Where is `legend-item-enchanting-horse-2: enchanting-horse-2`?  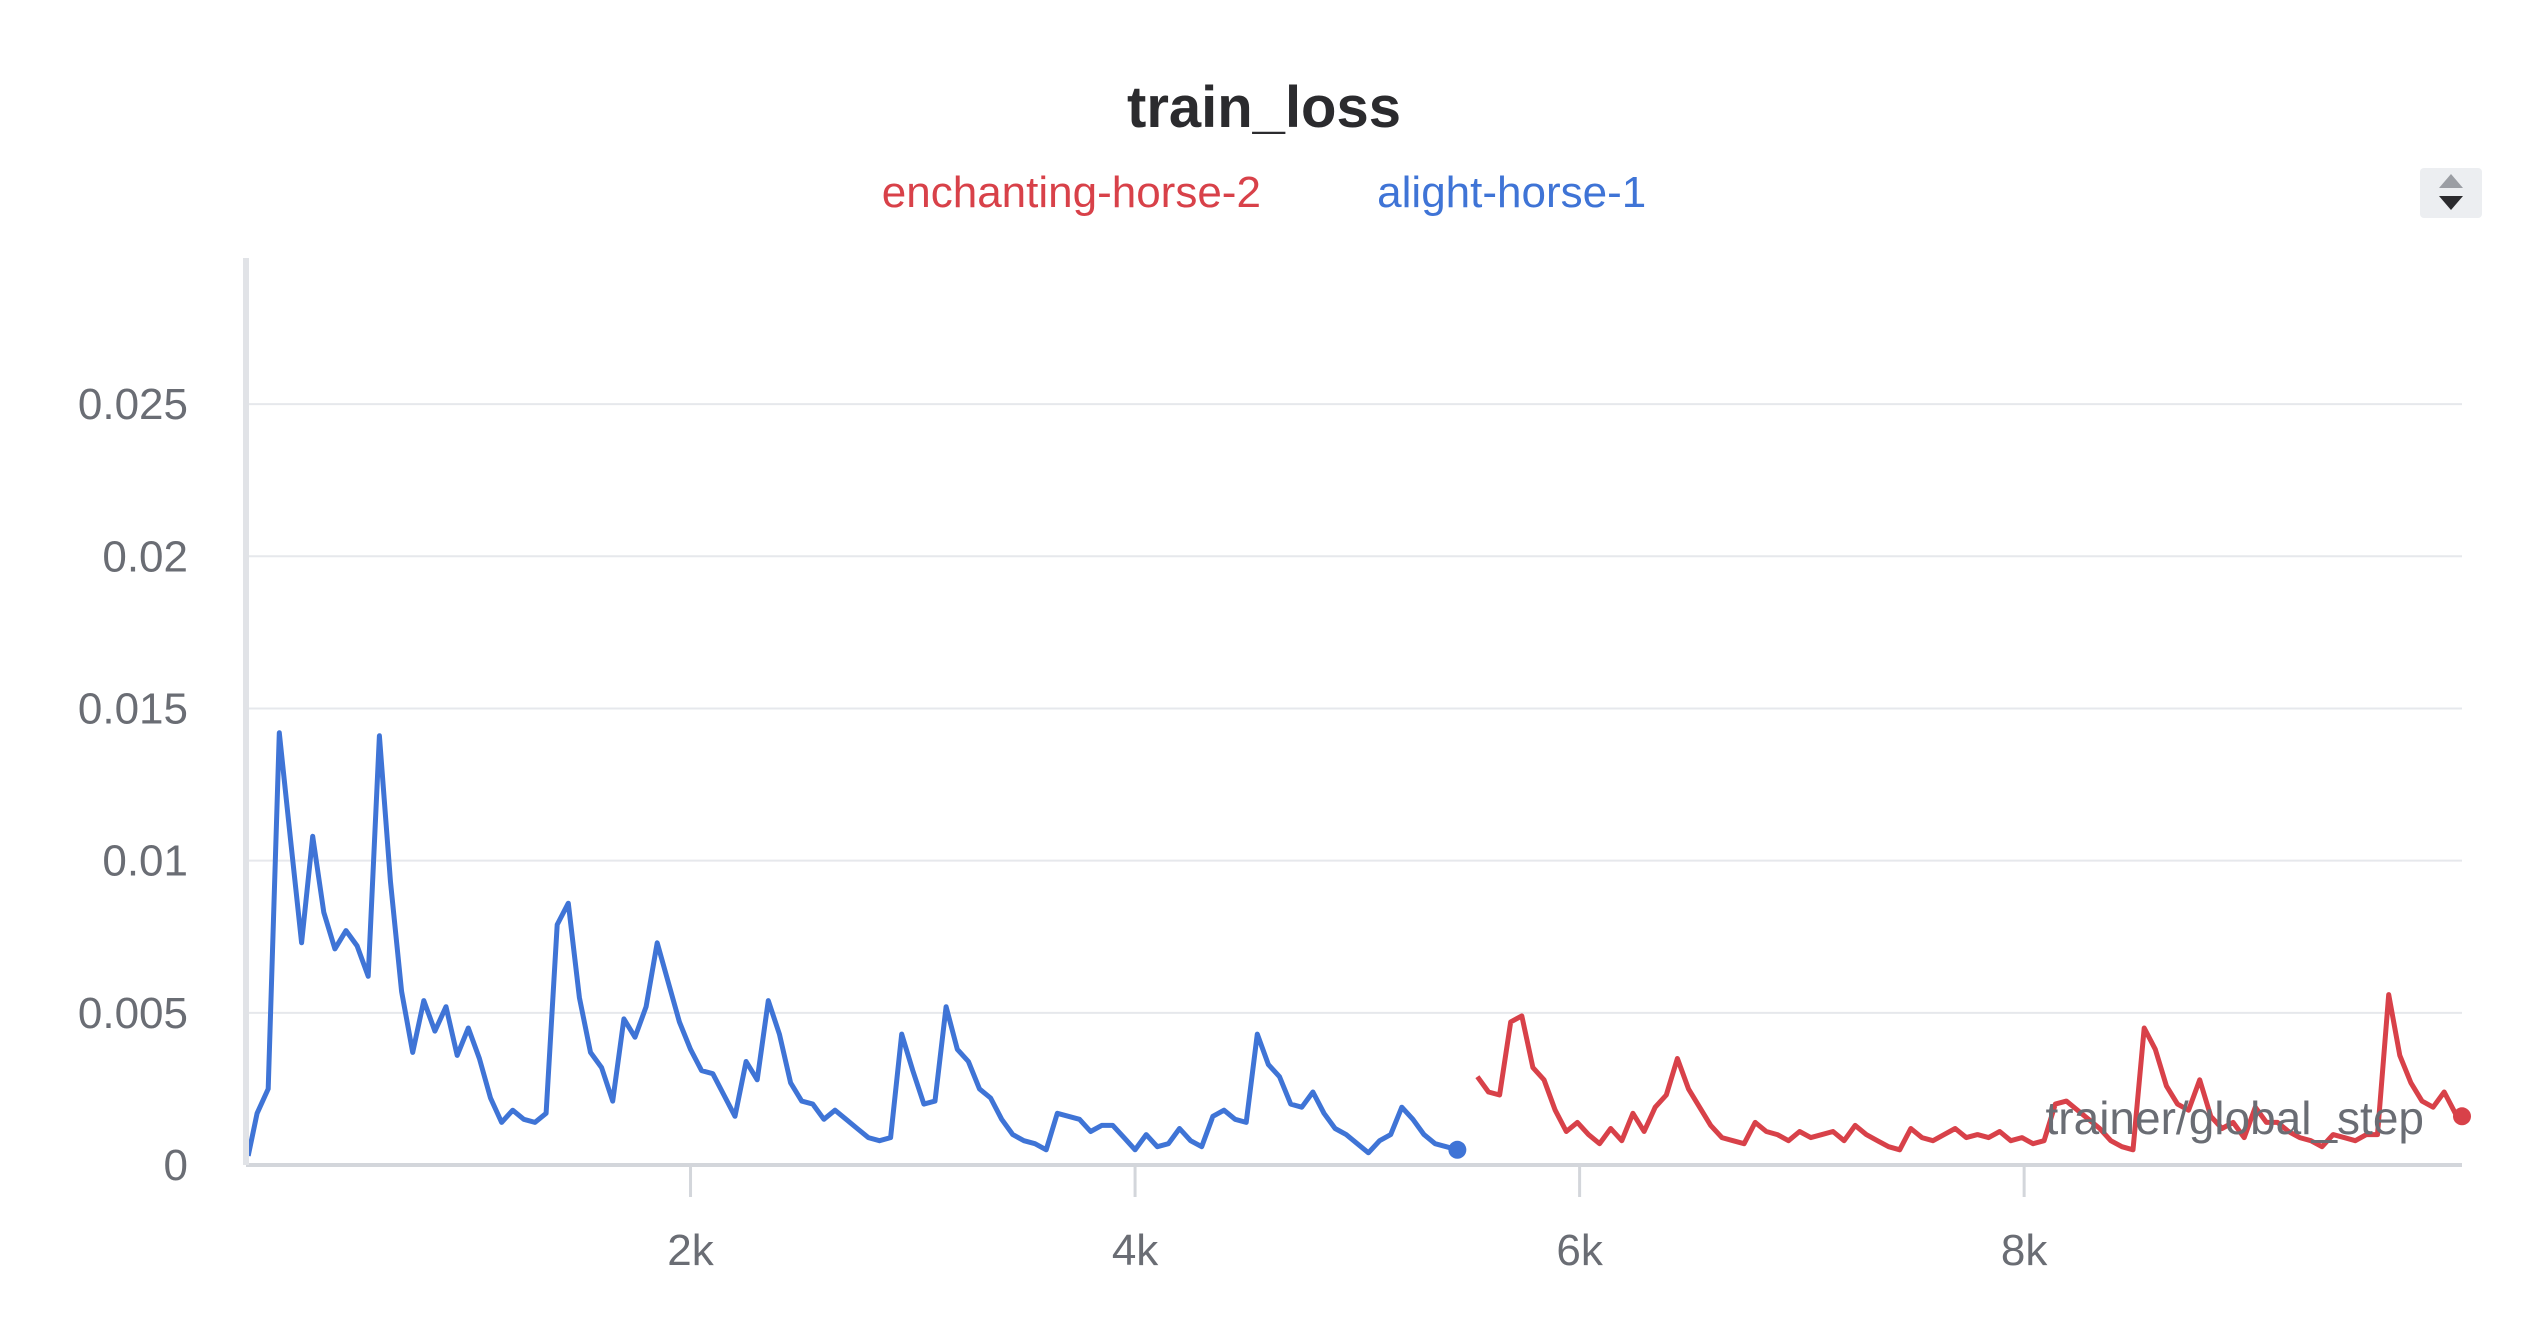
legend-item-enchanting-horse-2: enchanting-horse-2 is located at coordinates (1071, 192).